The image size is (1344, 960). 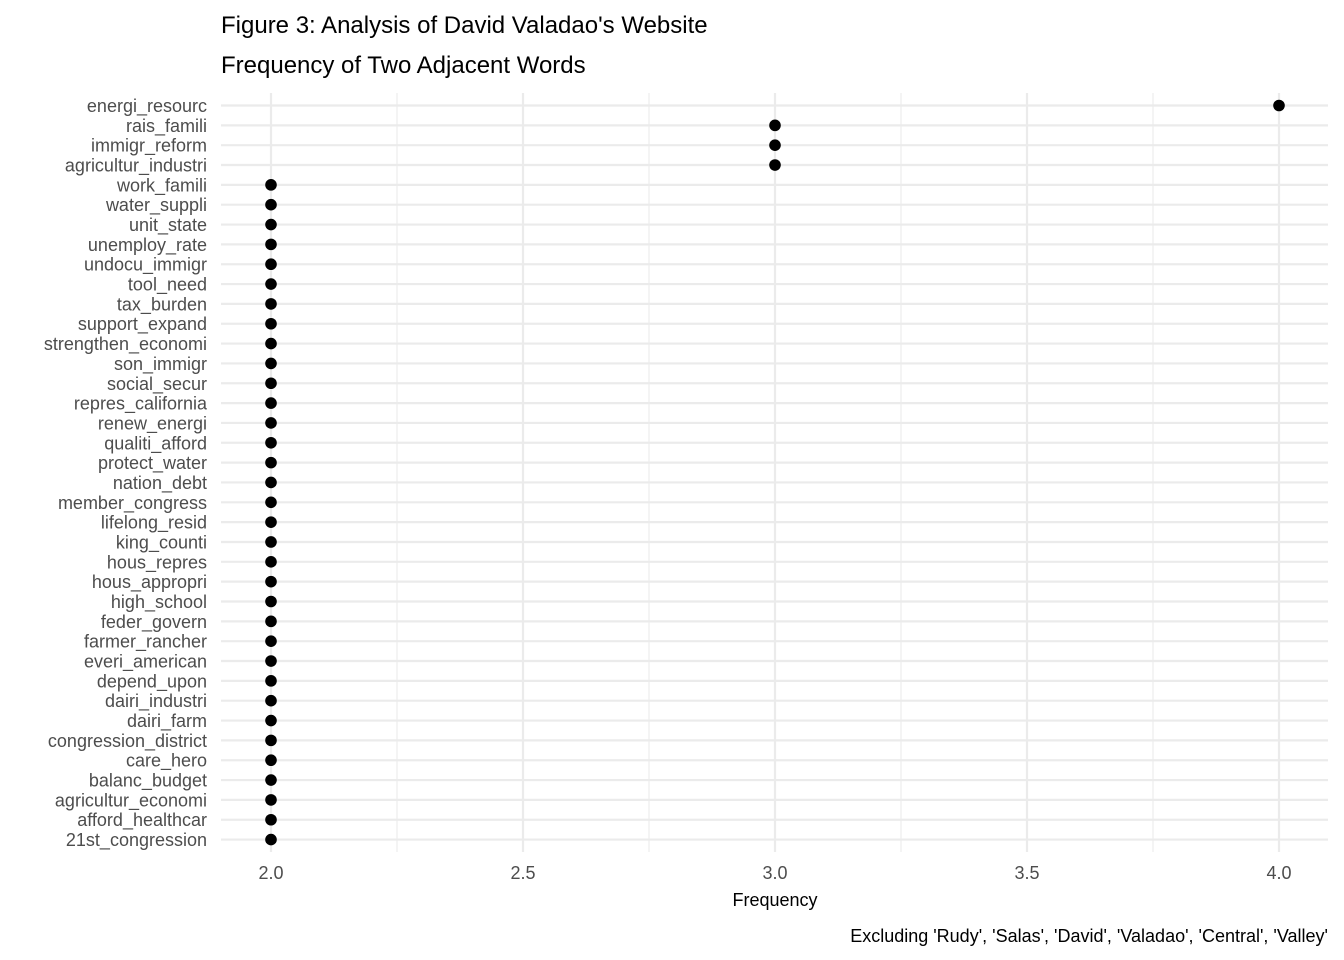 What do you see at coordinates (152, 463) in the screenshot?
I see `y-tick-label: protect_water` at bounding box center [152, 463].